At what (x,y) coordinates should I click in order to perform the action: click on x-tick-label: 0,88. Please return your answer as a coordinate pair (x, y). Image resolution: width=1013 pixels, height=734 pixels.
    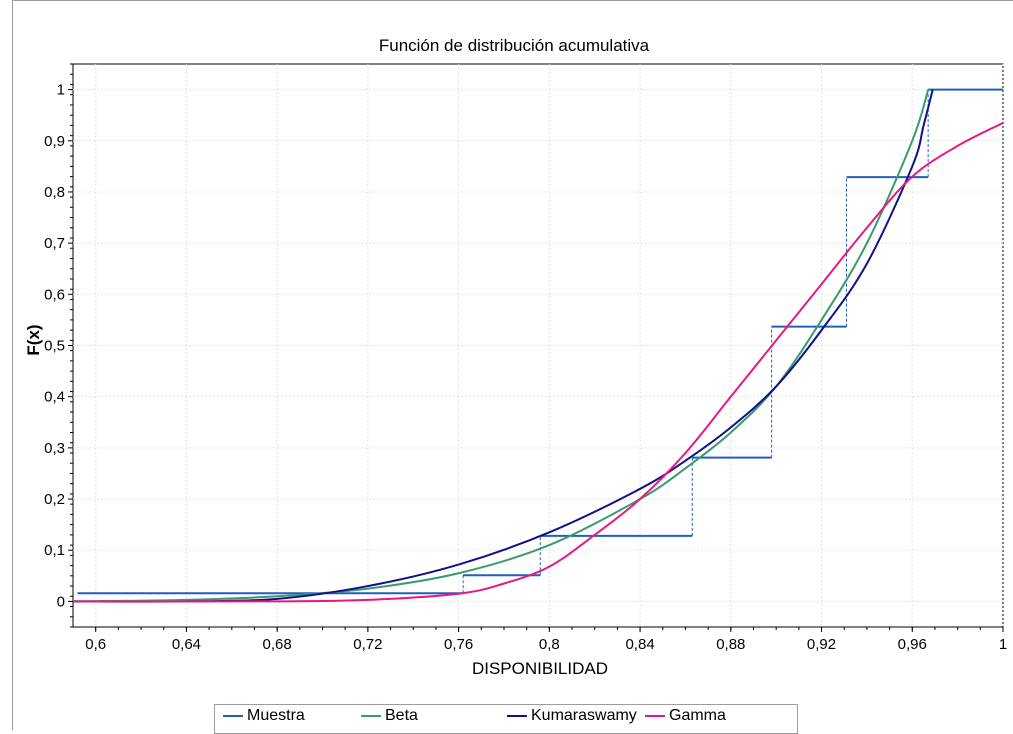
    Looking at the image, I should click on (730, 644).